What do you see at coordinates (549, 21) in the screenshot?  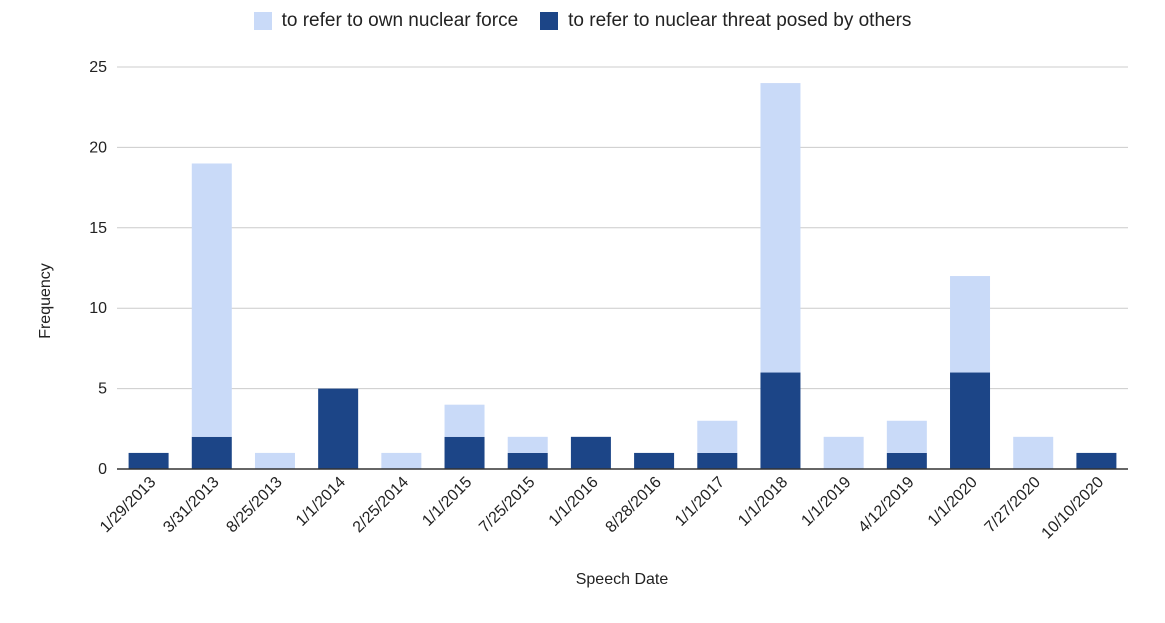 I see `legend-swatch-threat-by-others` at bounding box center [549, 21].